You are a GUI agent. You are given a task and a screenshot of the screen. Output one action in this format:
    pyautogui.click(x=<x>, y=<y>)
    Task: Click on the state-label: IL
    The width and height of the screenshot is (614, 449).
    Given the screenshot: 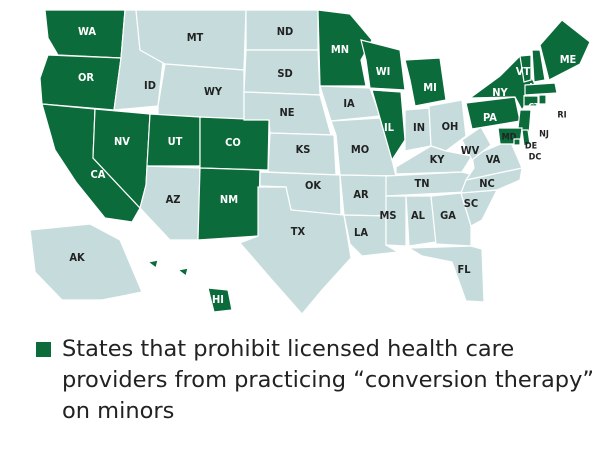 What is the action you would take?
    pyautogui.click(x=389, y=127)
    